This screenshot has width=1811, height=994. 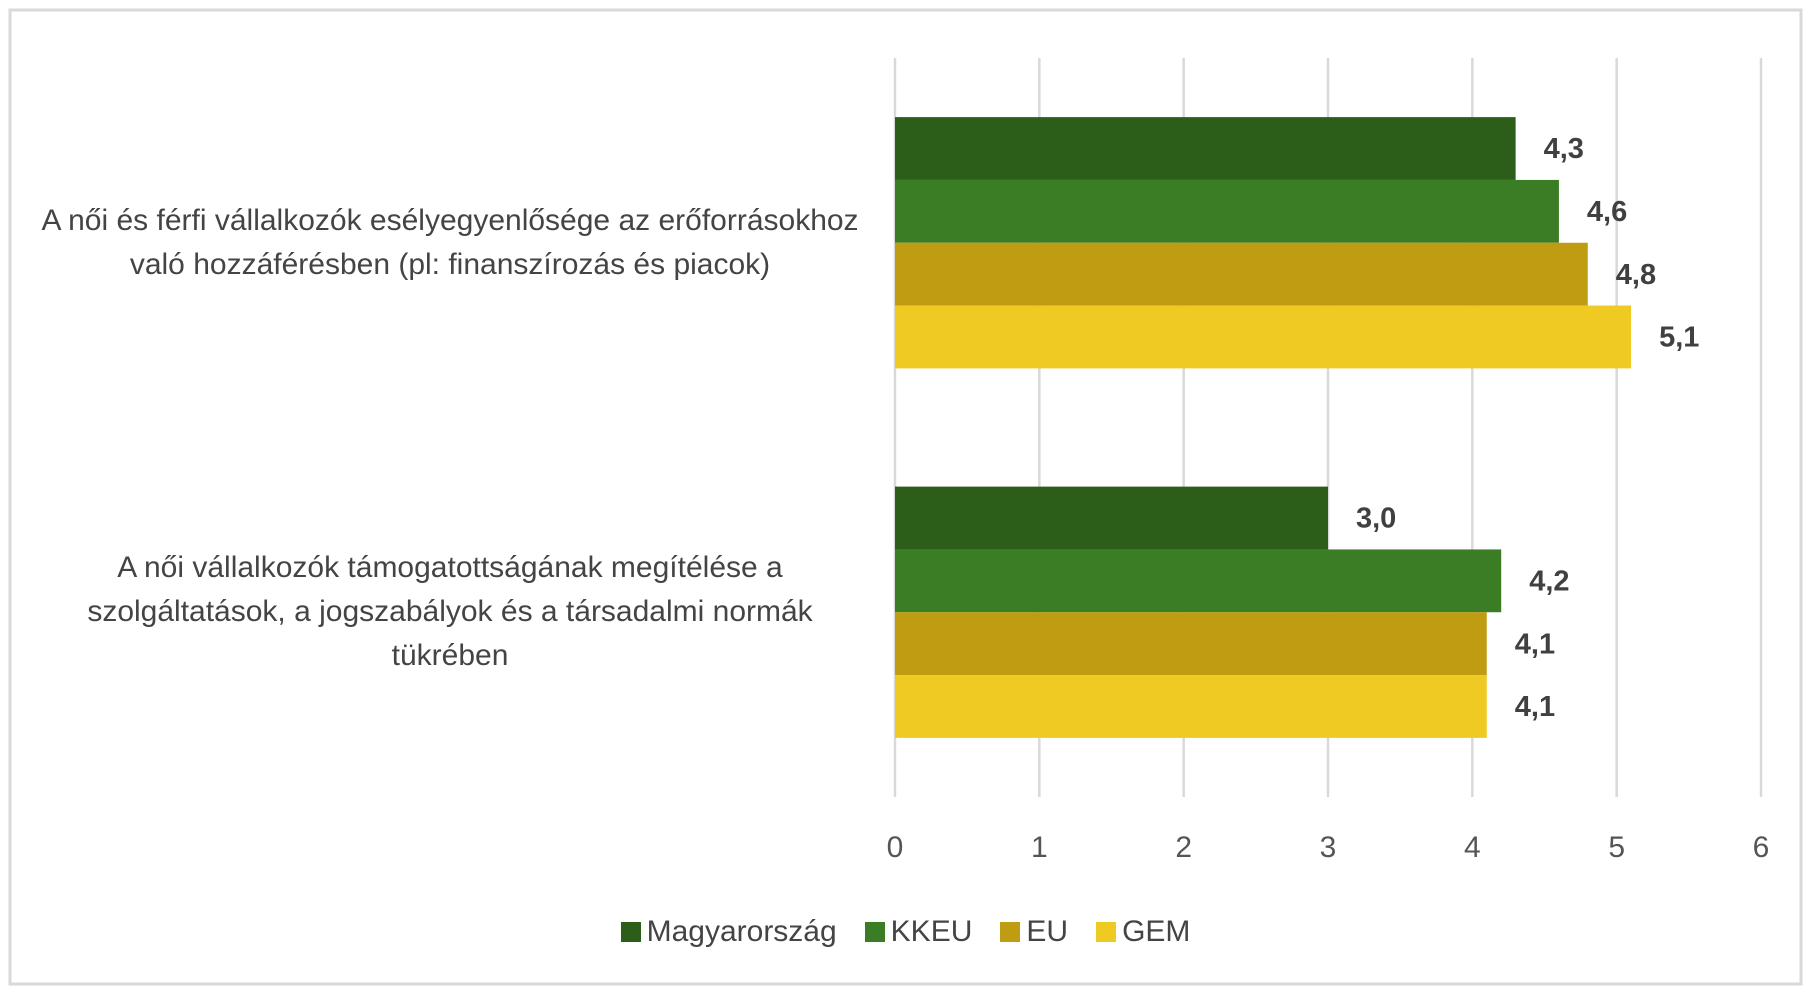 What do you see at coordinates (1039, 847) in the screenshot?
I see `x-tick-label: 1` at bounding box center [1039, 847].